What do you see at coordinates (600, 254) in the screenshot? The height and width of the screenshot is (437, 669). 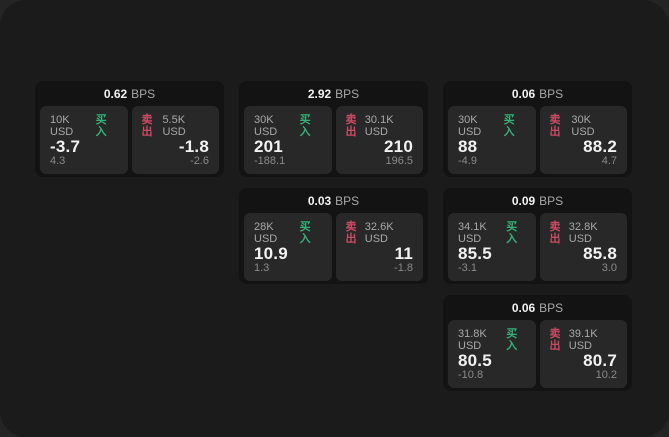 I see `sell-price: 85.8` at bounding box center [600, 254].